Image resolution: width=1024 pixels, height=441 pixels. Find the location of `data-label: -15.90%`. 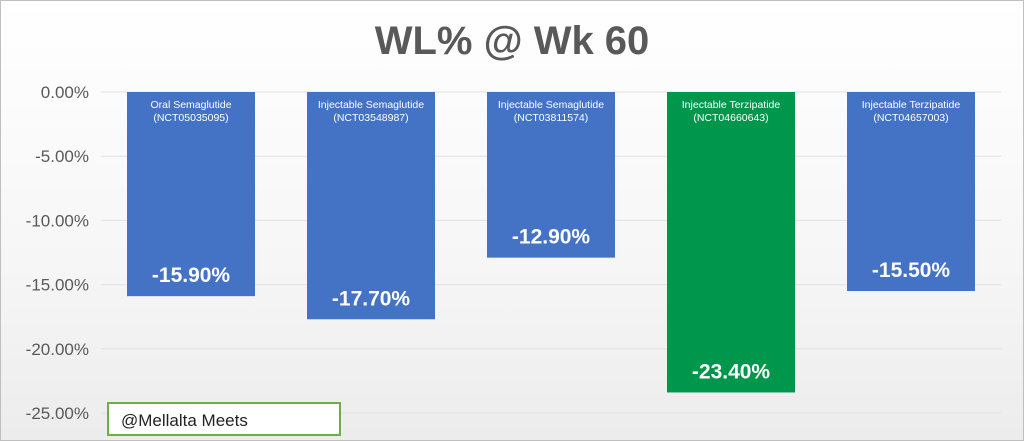

data-label: -15.90% is located at coordinates (191, 275).